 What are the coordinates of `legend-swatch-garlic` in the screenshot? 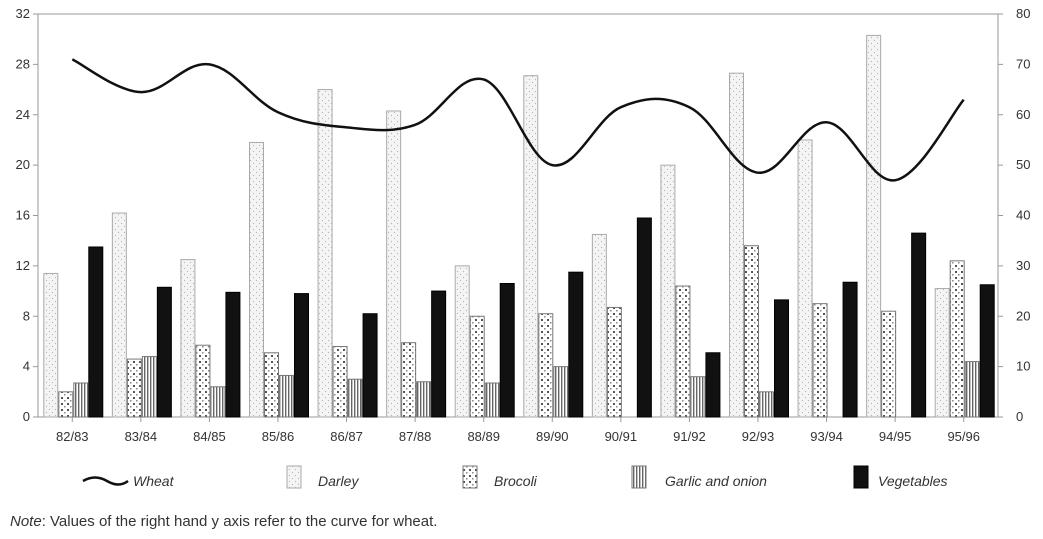 It's located at (639, 477).